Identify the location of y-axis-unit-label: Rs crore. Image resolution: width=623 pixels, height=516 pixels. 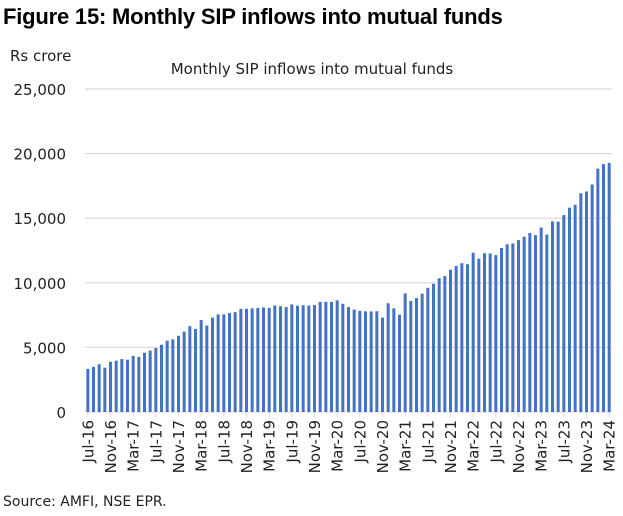
(41, 56).